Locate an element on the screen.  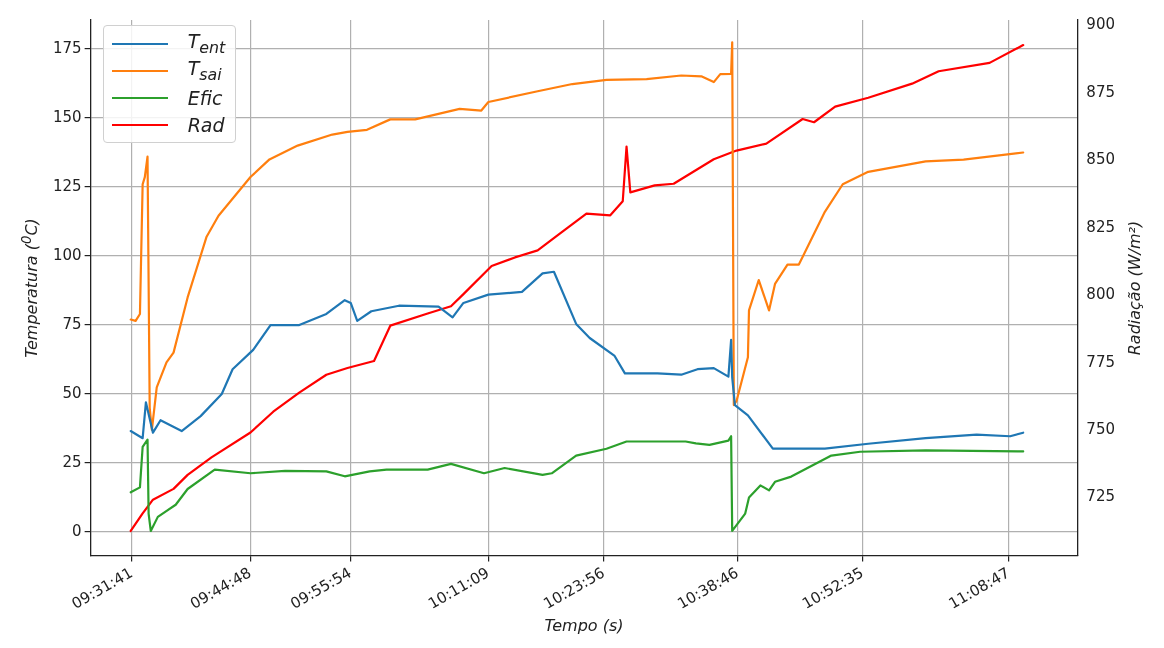
y-tick-label: 25 is located at coordinates (72, 461).